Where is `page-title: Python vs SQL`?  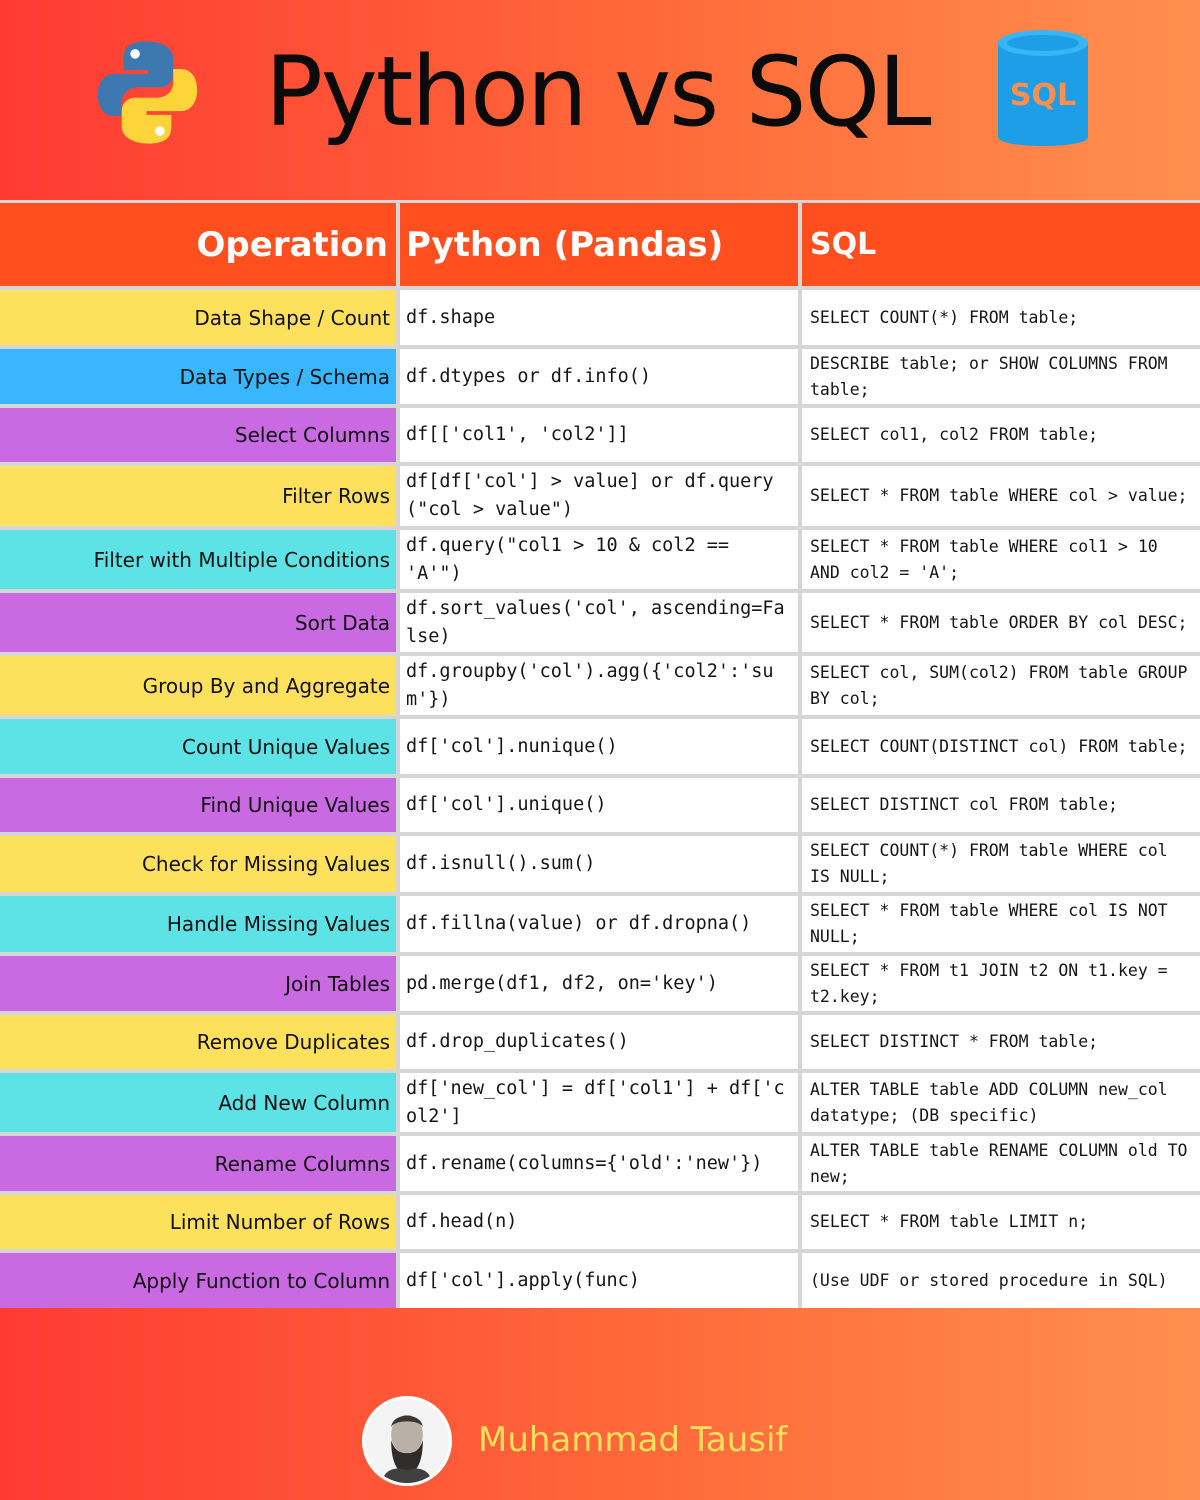 page-title: Python vs SQL is located at coordinates (598, 92).